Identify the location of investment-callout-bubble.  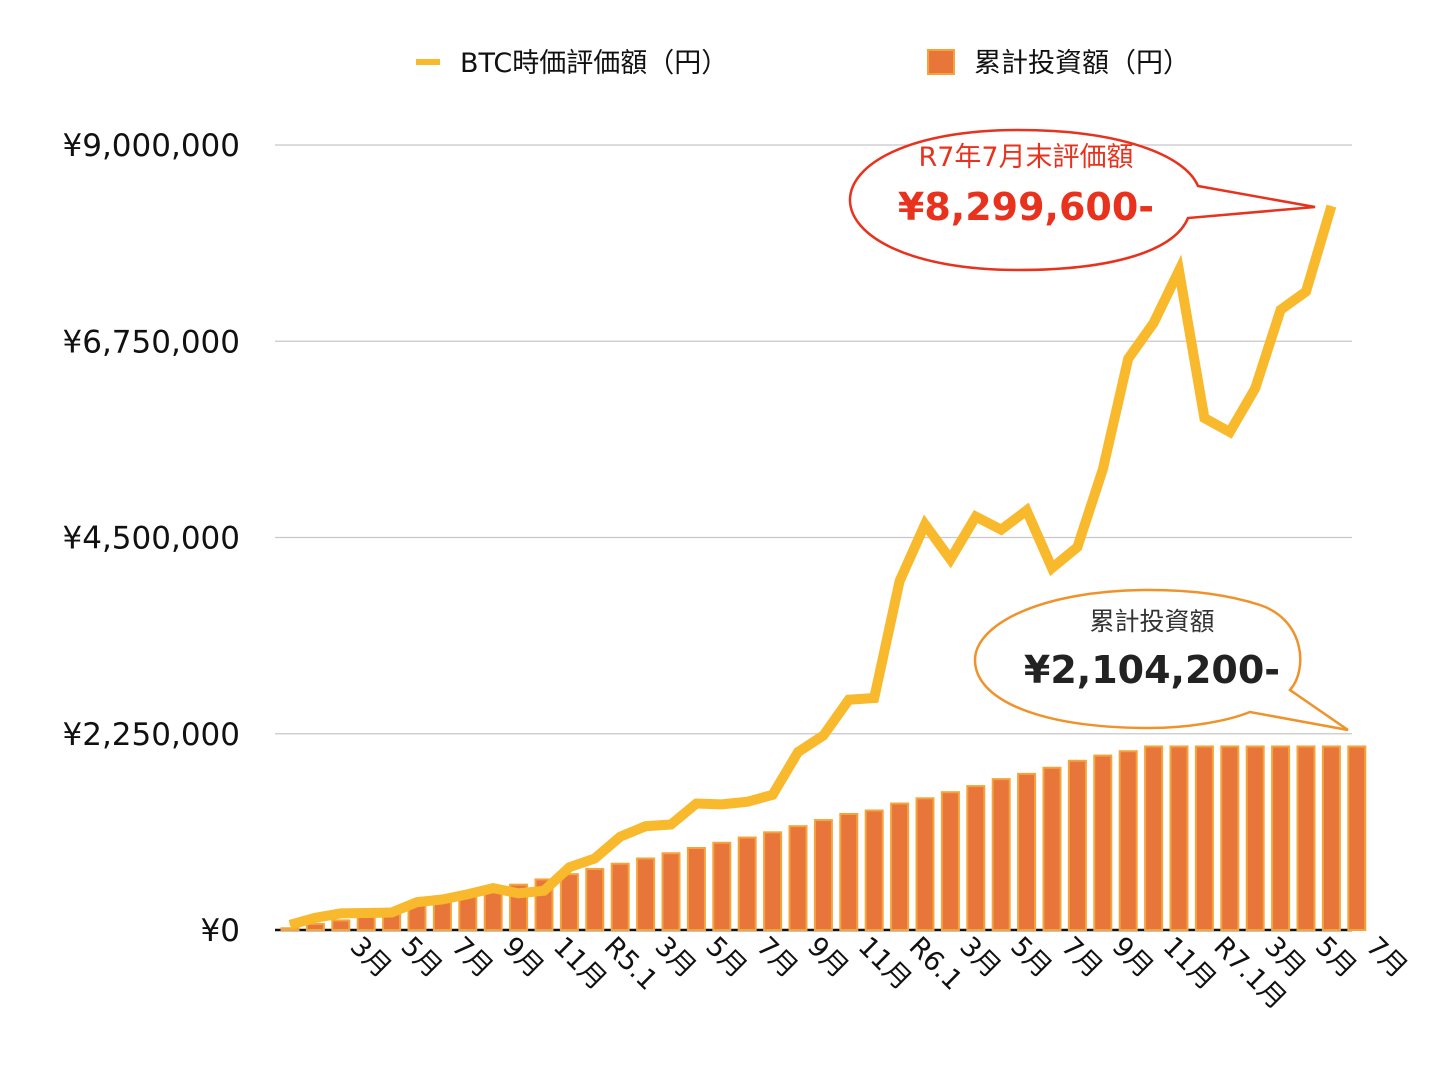
(1161, 660).